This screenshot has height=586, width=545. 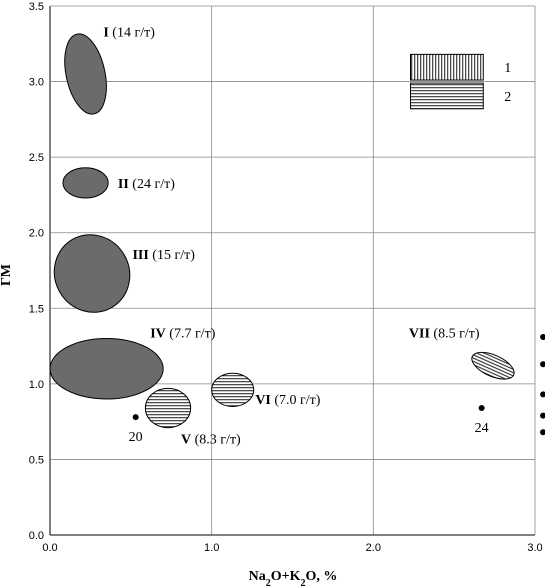 What do you see at coordinates (36, 158) in the screenshot?
I see `y-tick-label: 2.5` at bounding box center [36, 158].